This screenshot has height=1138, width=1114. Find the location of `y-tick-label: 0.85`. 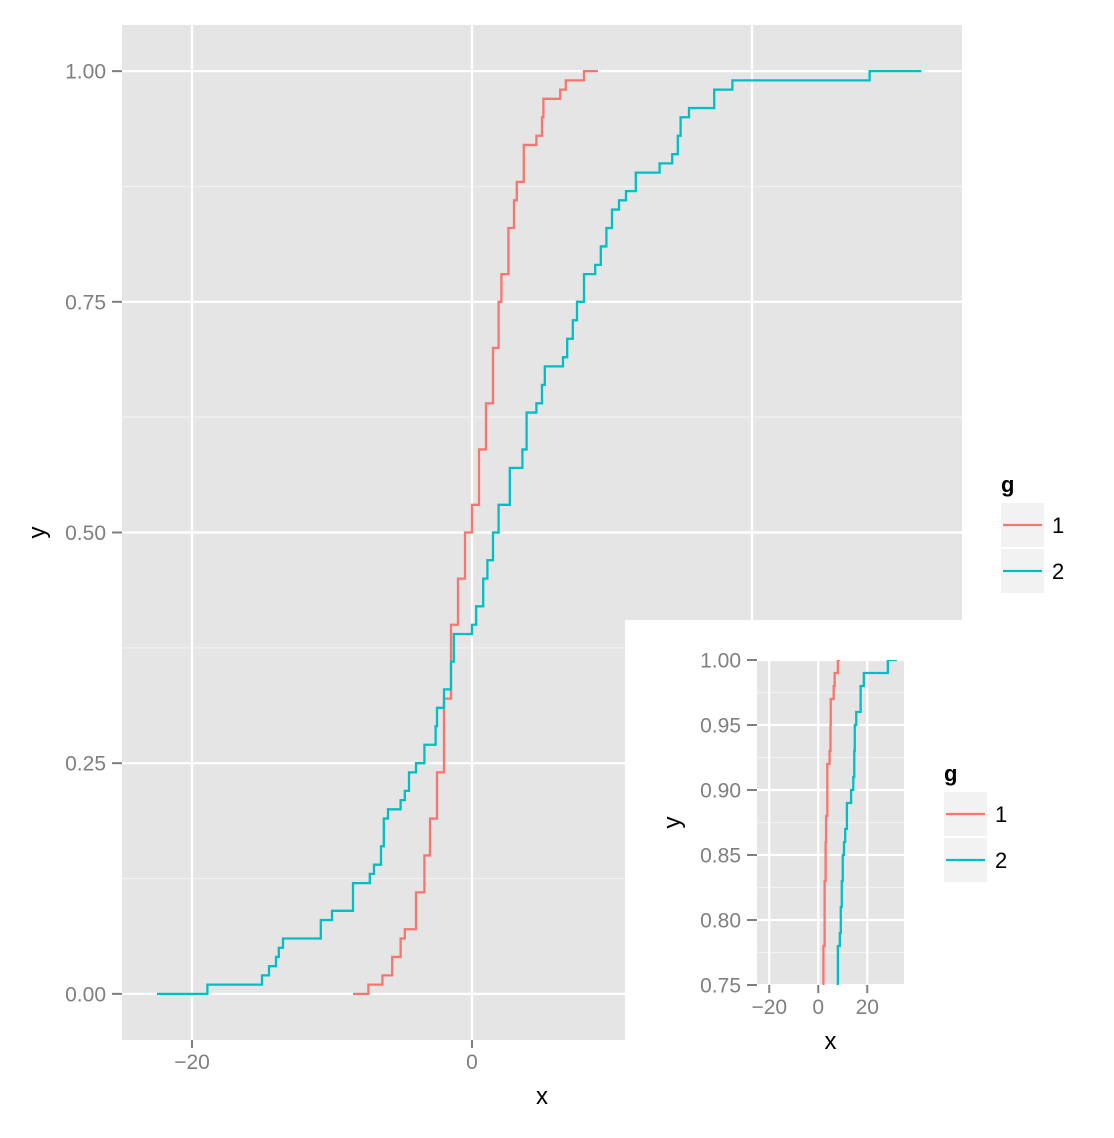

y-tick-label: 0.85 is located at coordinates (720, 856).